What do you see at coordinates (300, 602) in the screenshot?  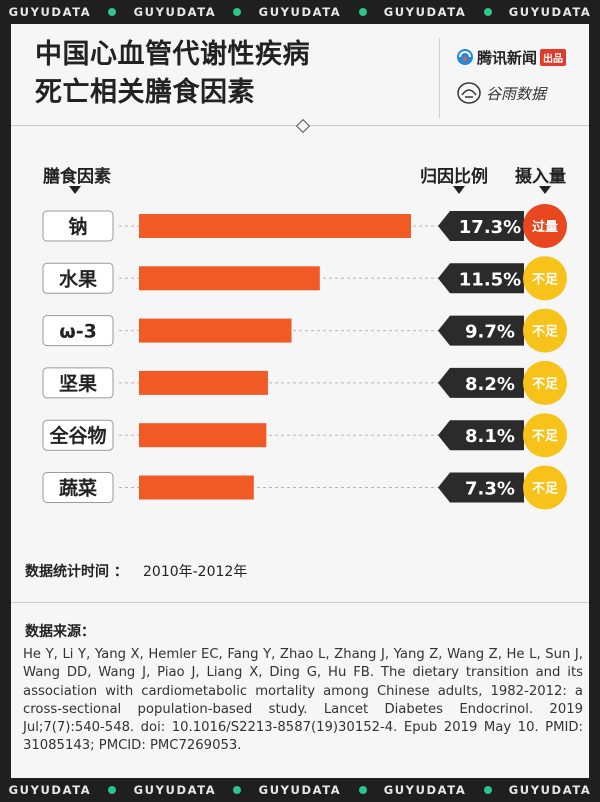 I see `divider-line` at bounding box center [300, 602].